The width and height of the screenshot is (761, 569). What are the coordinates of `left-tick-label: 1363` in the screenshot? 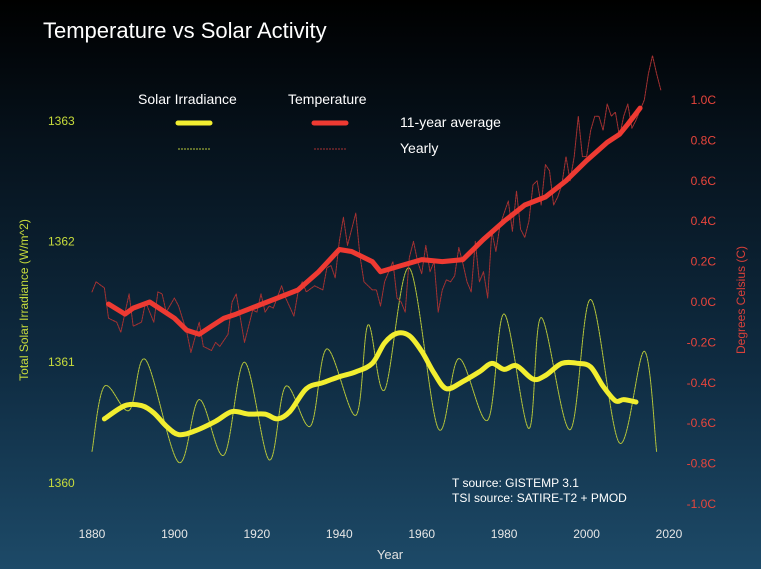 It's located at (61, 121).